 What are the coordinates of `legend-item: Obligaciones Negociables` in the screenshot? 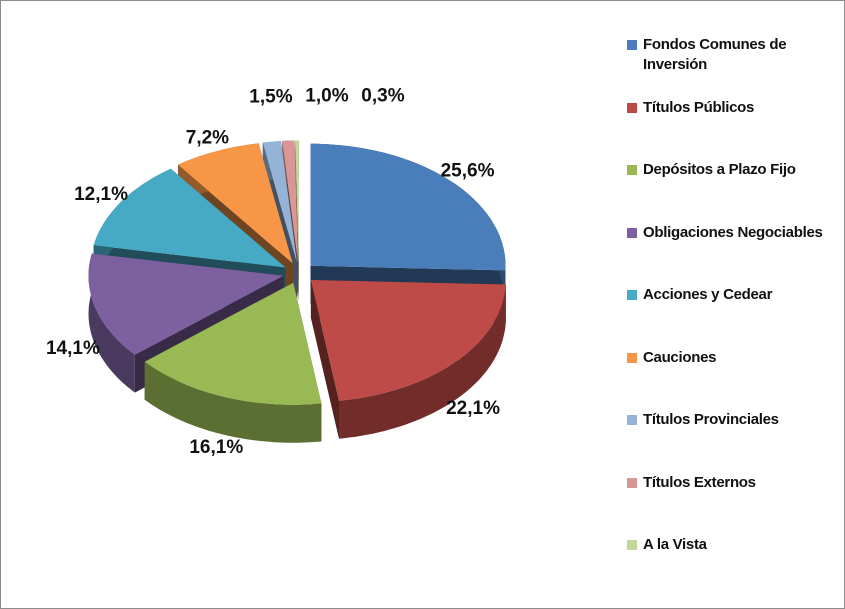 It's located at (729, 254).